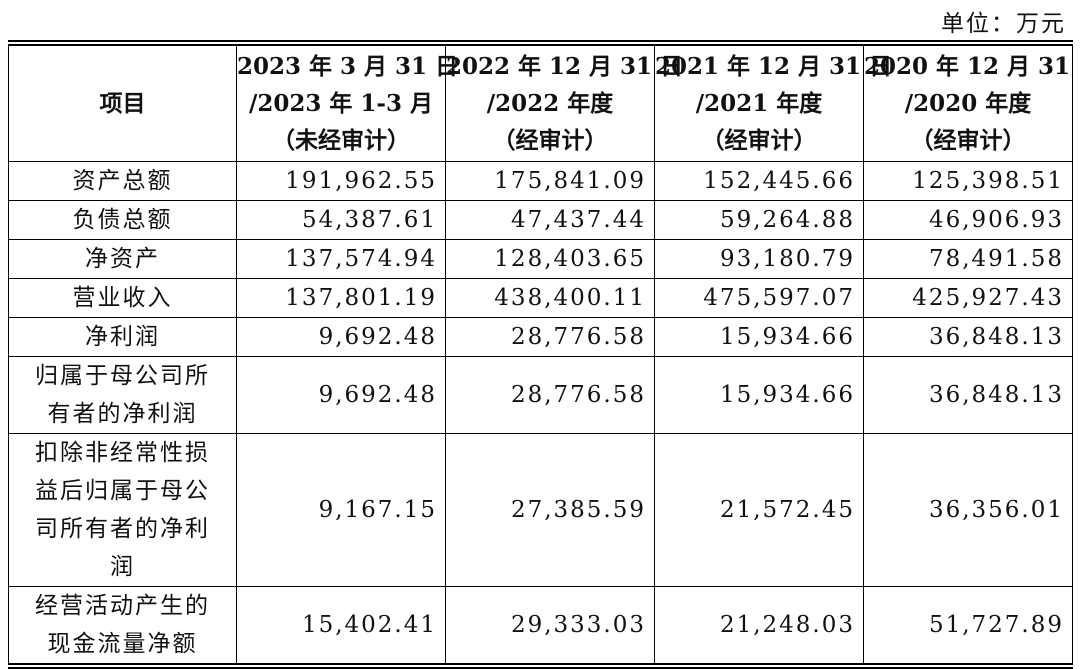 The height and width of the screenshot is (669, 1080). I want to click on cell-value: 175,841.09, so click(550, 181).